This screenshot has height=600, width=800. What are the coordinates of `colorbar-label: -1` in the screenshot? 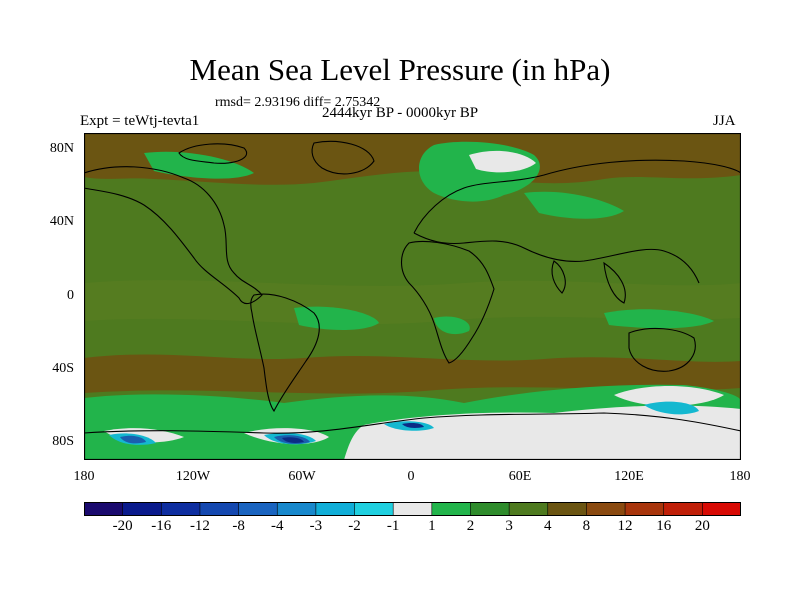 It's located at (393, 526).